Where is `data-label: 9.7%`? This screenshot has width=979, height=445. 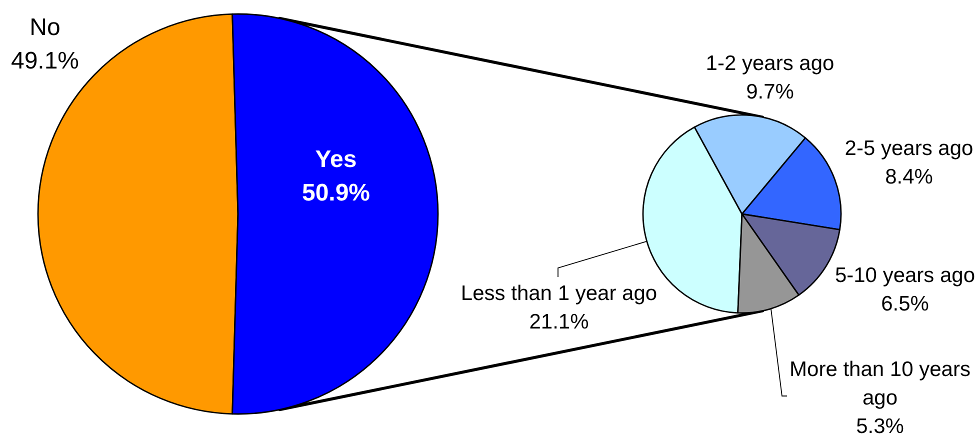 data-label: 9.7% is located at coordinates (770, 92).